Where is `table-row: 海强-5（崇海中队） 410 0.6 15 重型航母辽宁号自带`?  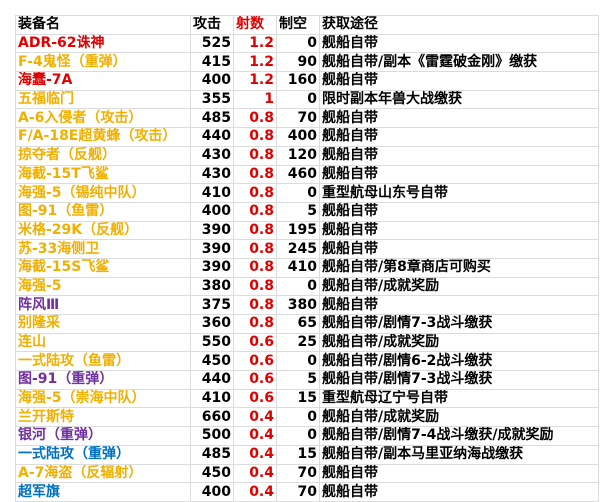
table-row: 海强-5（崇海中队） 410 0.6 15 重型航母辽宁号自带 is located at coordinates (307, 398).